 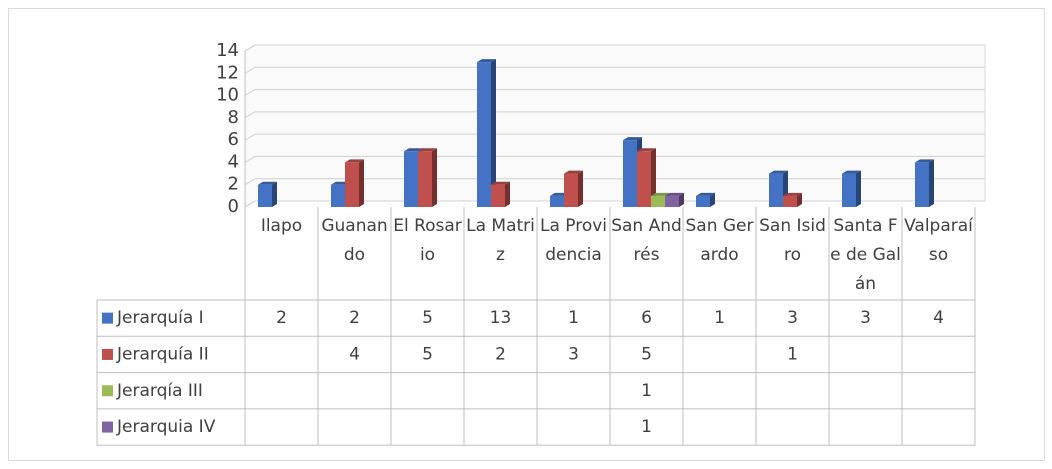 What do you see at coordinates (162, 354) in the screenshot?
I see `legend-label: Jerarquía II` at bounding box center [162, 354].